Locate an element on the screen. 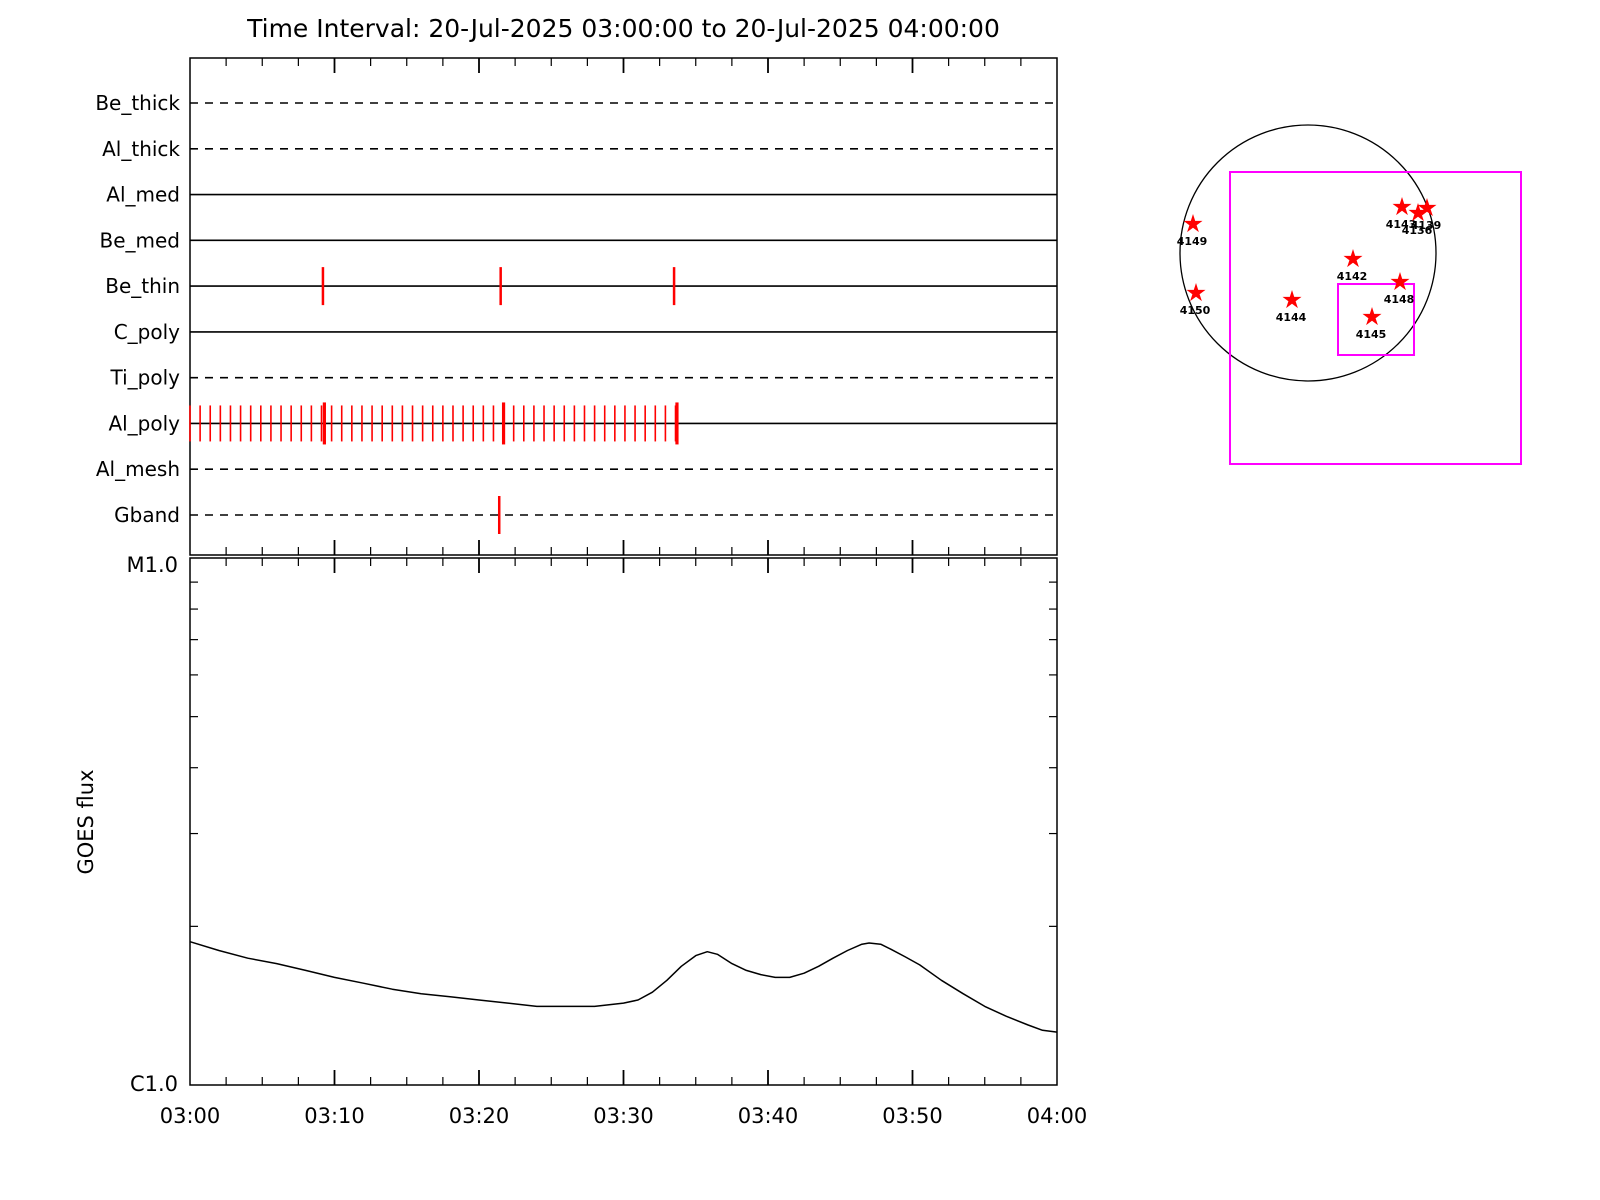  region-label: 4150 is located at coordinates (1195, 310).